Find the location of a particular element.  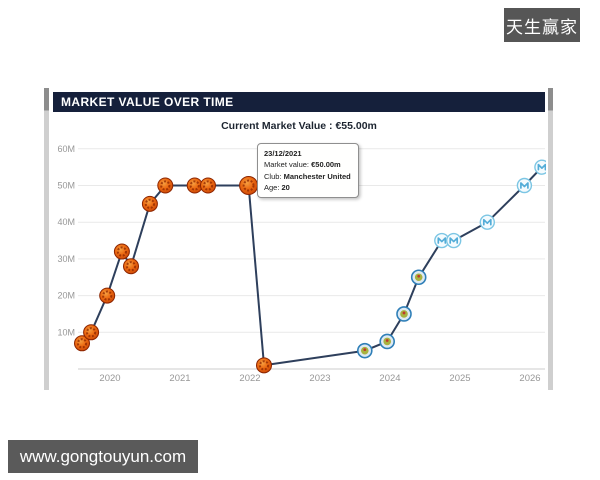

market-value-title: MARKET VALUE OVER TIME is located at coordinates (147, 102).